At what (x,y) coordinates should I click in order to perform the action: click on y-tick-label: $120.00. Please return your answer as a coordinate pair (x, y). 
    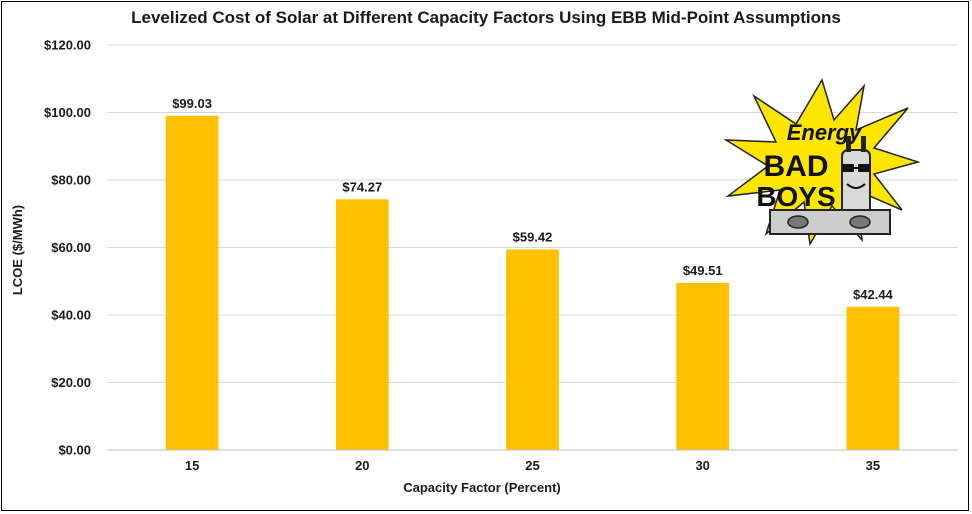
    Looking at the image, I should click on (67, 45).